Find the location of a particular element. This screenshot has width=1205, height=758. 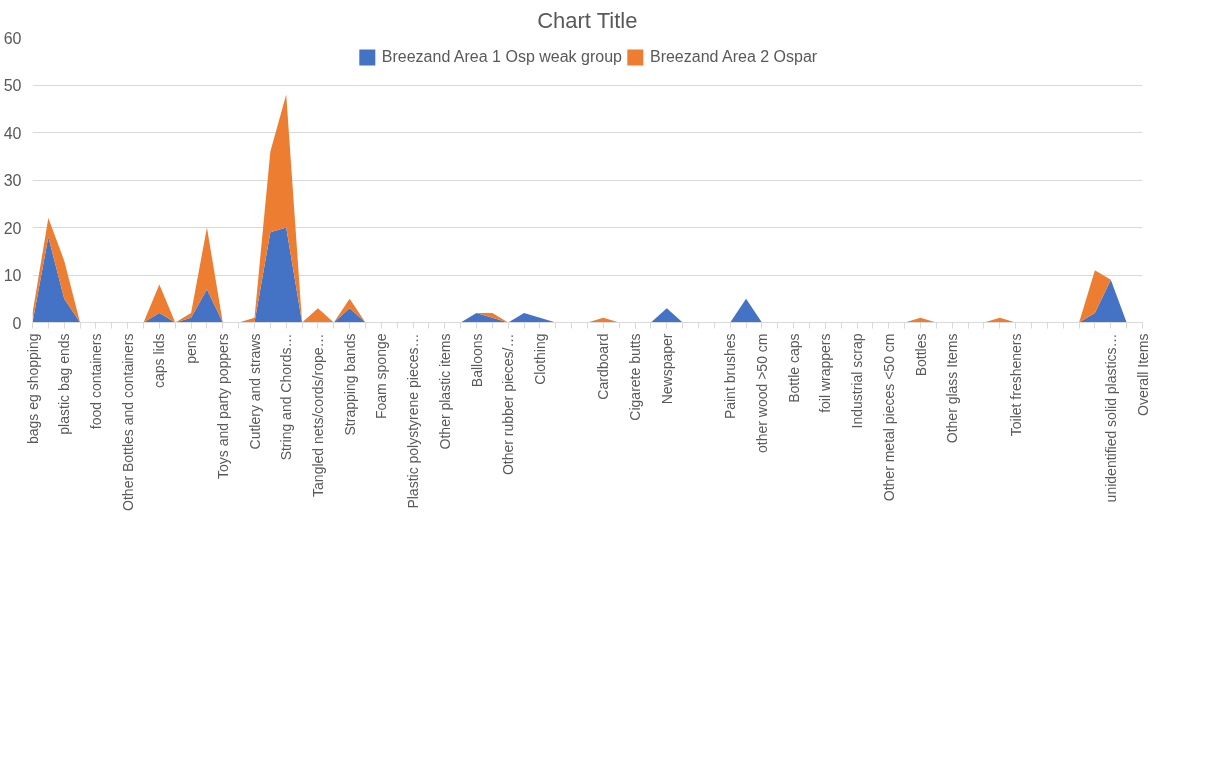

x-tick-label: Cardboard is located at coordinates (603, 366).